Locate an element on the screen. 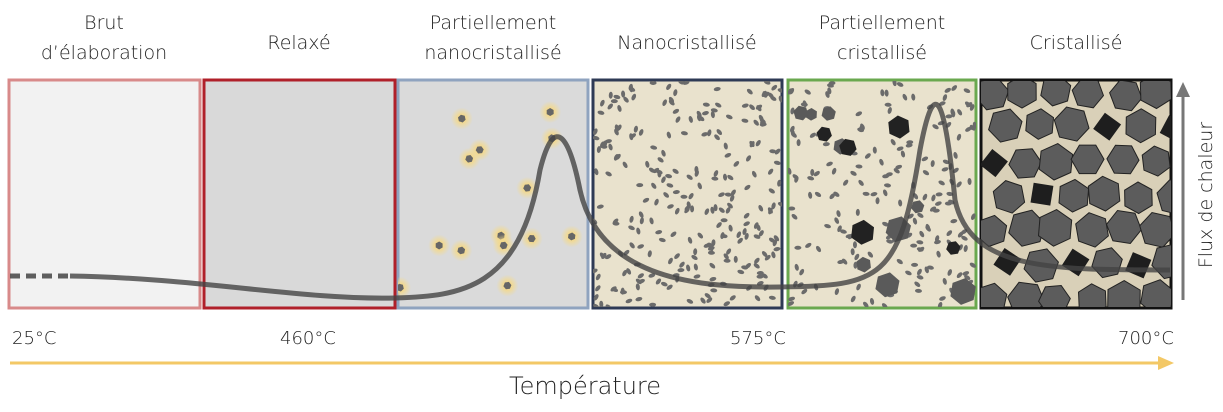 The width and height of the screenshot is (1223, 412). y-axis-label: Flux de chaleur is located at coordinates (1206, 195).